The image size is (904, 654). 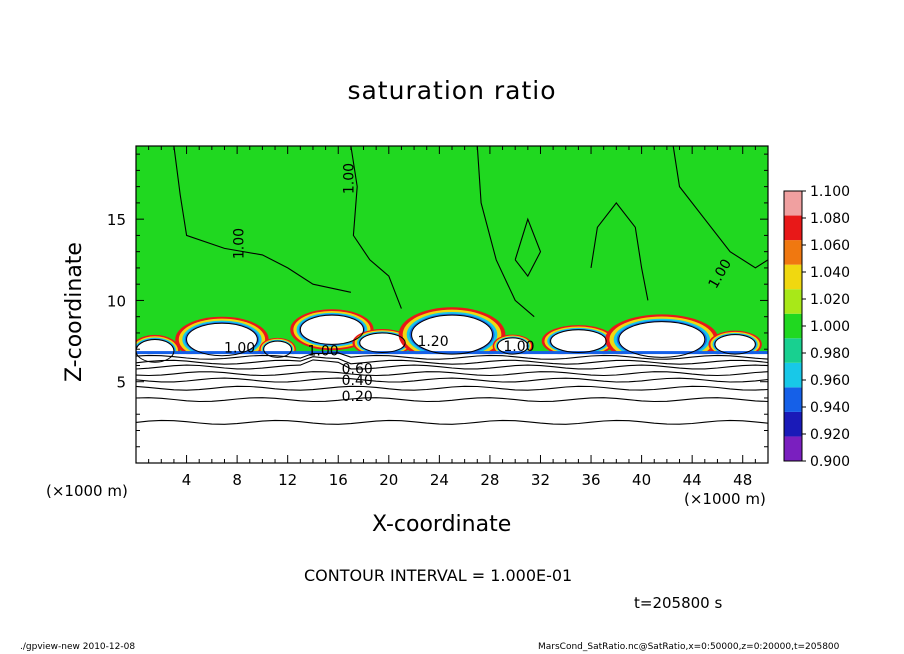 What do you see at coordinates (540, 480) in the screenshot?
I see `x-tick-label-7: 32` at bounding box center [540, 480].